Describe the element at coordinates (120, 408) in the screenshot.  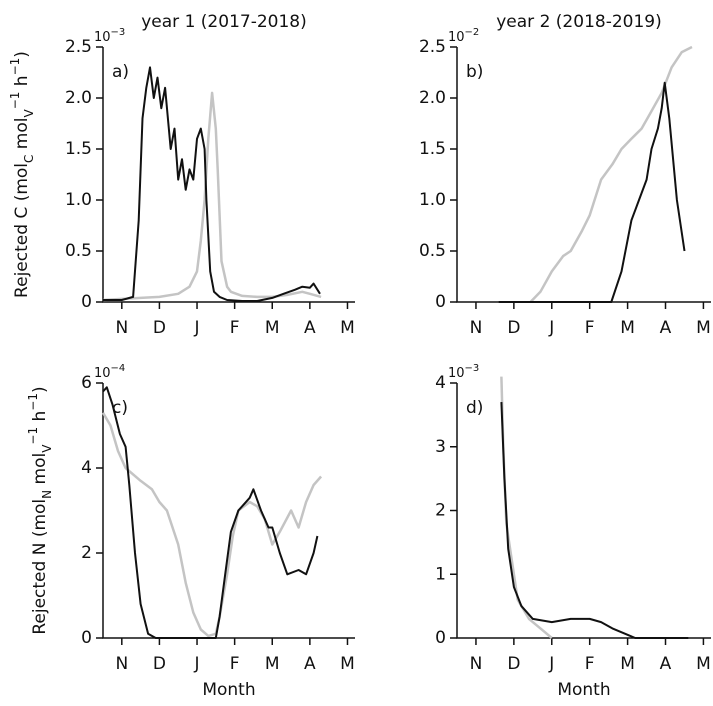
I see `panel-label: c)` at that location.